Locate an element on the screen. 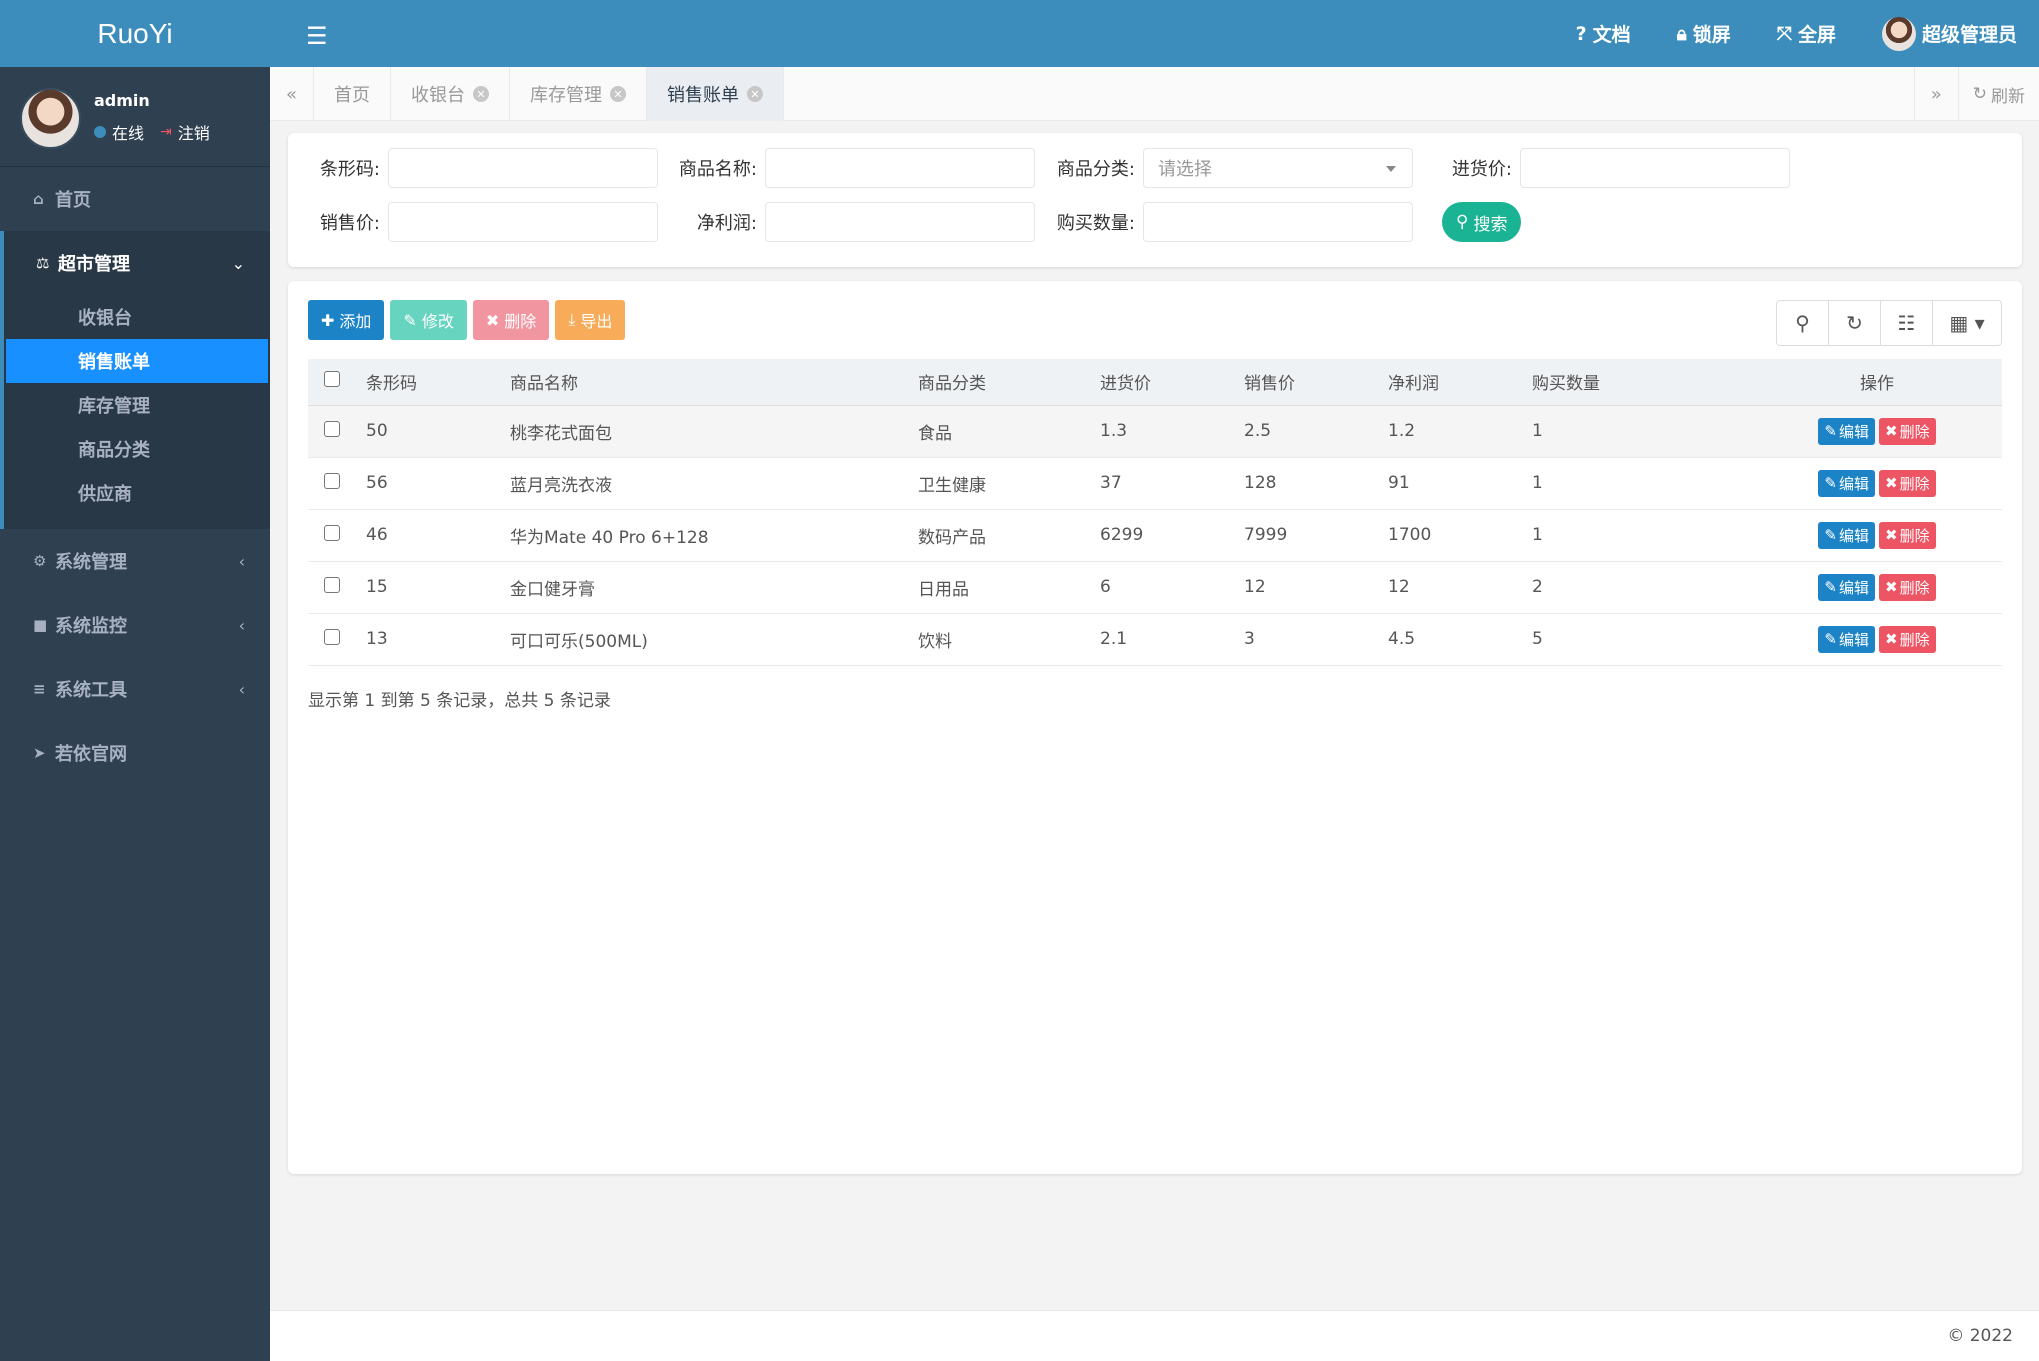  refresh-button: ↻ 刷新 is located at coordinates (1998, 94).